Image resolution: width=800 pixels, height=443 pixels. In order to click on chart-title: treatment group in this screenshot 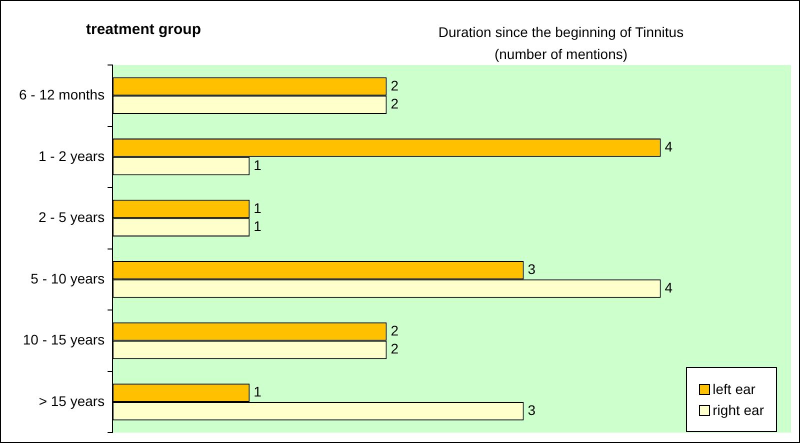, I will do `click(144, 29)`.